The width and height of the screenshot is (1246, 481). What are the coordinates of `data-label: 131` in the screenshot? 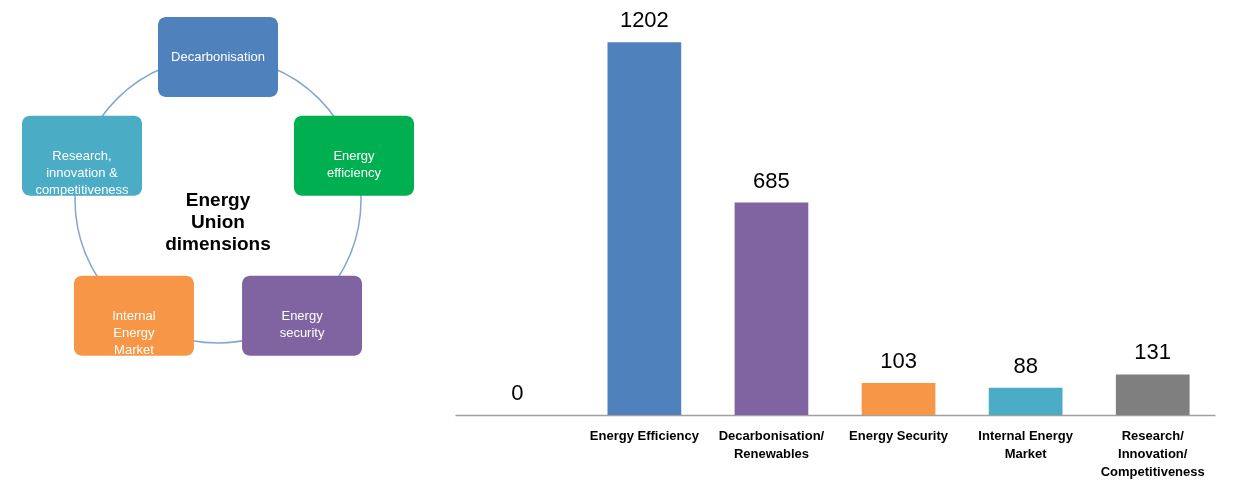 It's located at (1153, 352).